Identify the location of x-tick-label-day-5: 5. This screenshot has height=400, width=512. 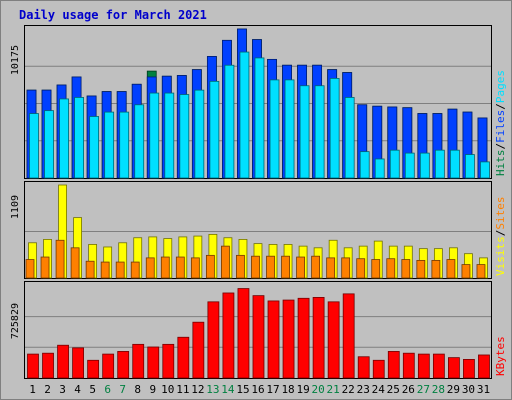
(92, 389).